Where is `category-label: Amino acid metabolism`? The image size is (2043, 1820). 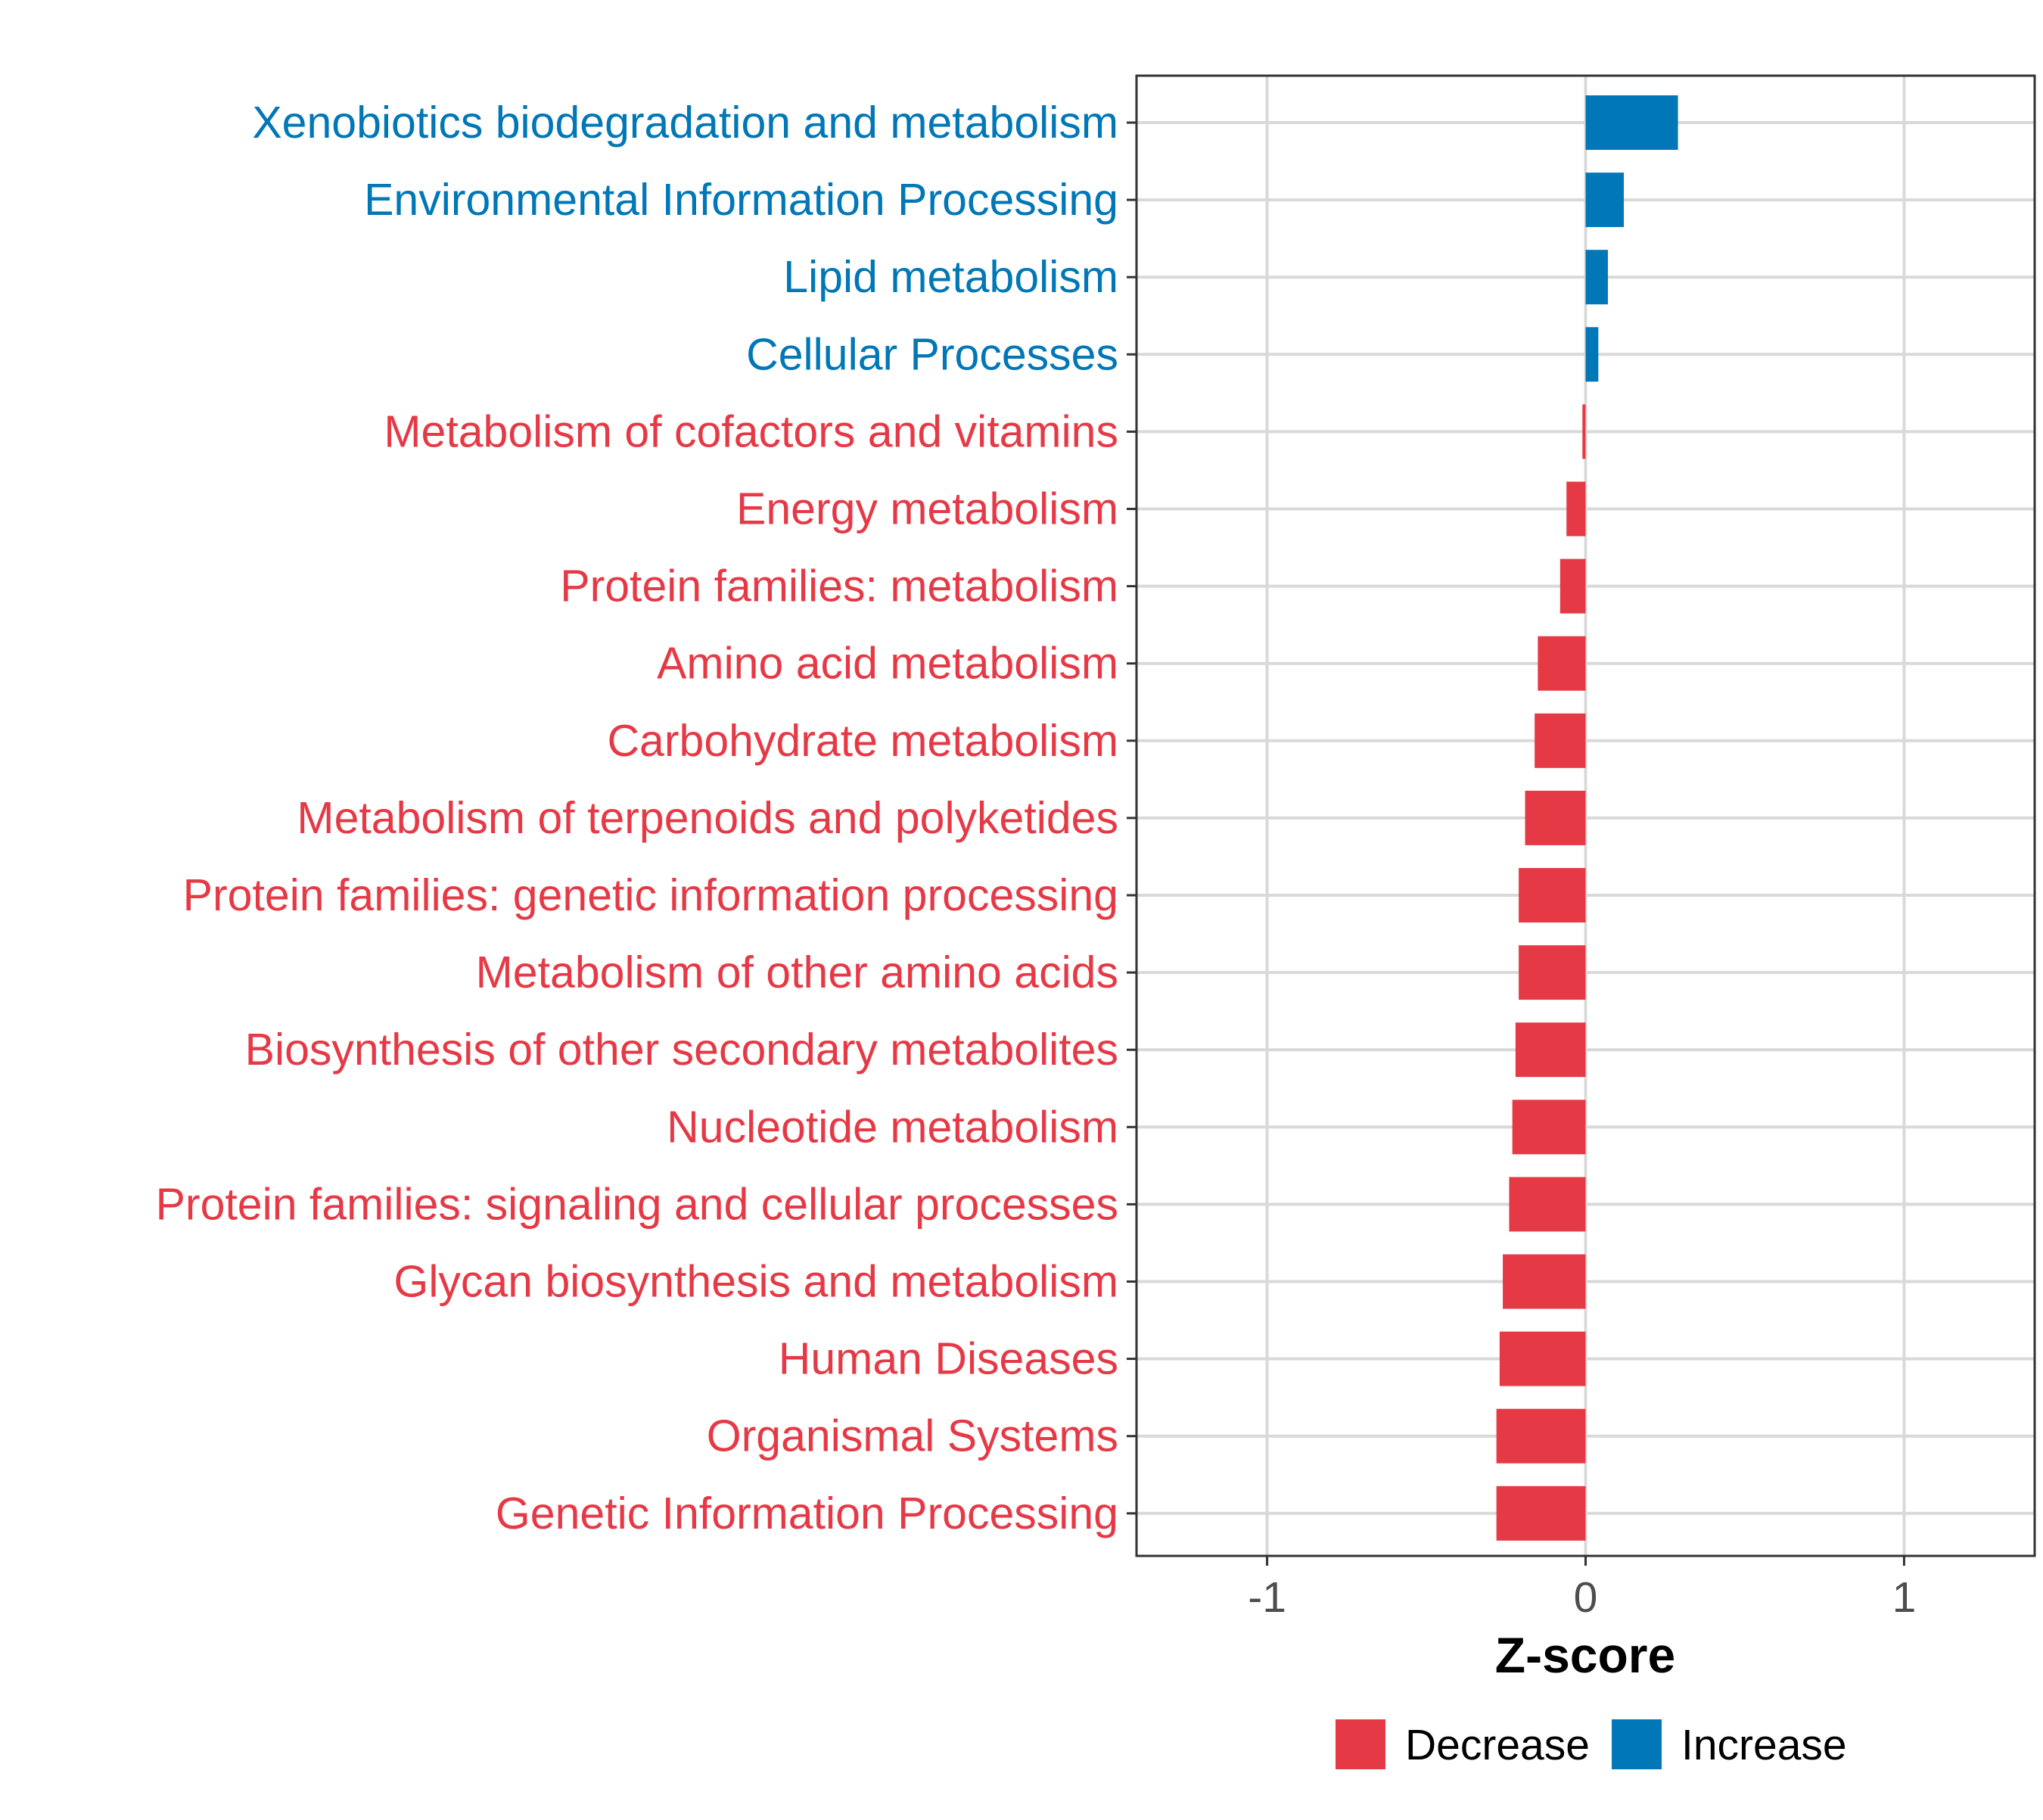
category-label: Amino acid metabolism is located at coordinates (888, 664).